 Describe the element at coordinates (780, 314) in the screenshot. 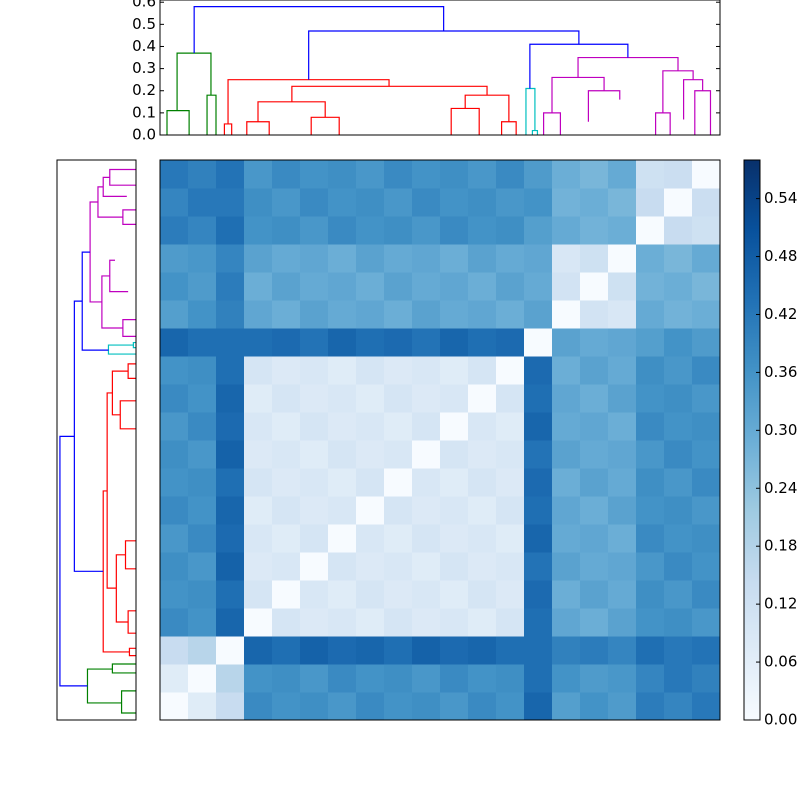

I see `colorbar-tick-label: 0.42` at that location.